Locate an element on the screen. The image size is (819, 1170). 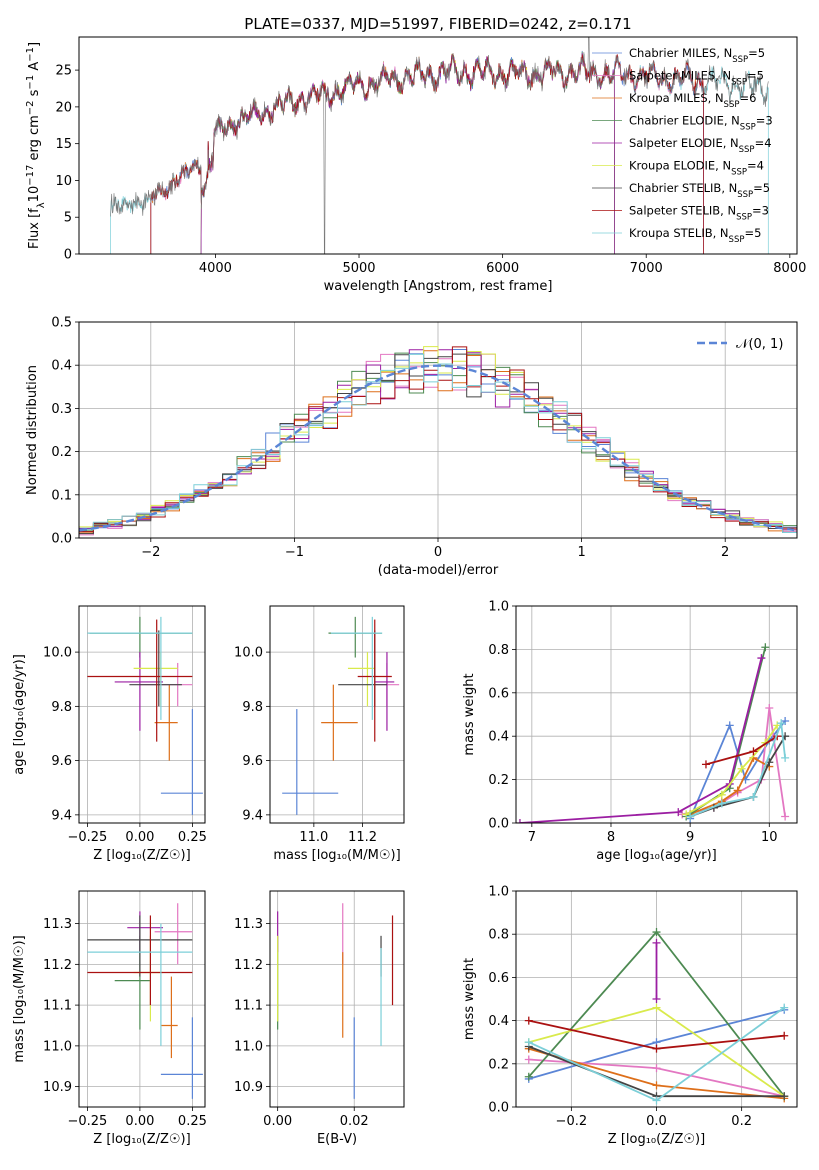
x-tick-label: 9 is located at coordinates (690, 837).